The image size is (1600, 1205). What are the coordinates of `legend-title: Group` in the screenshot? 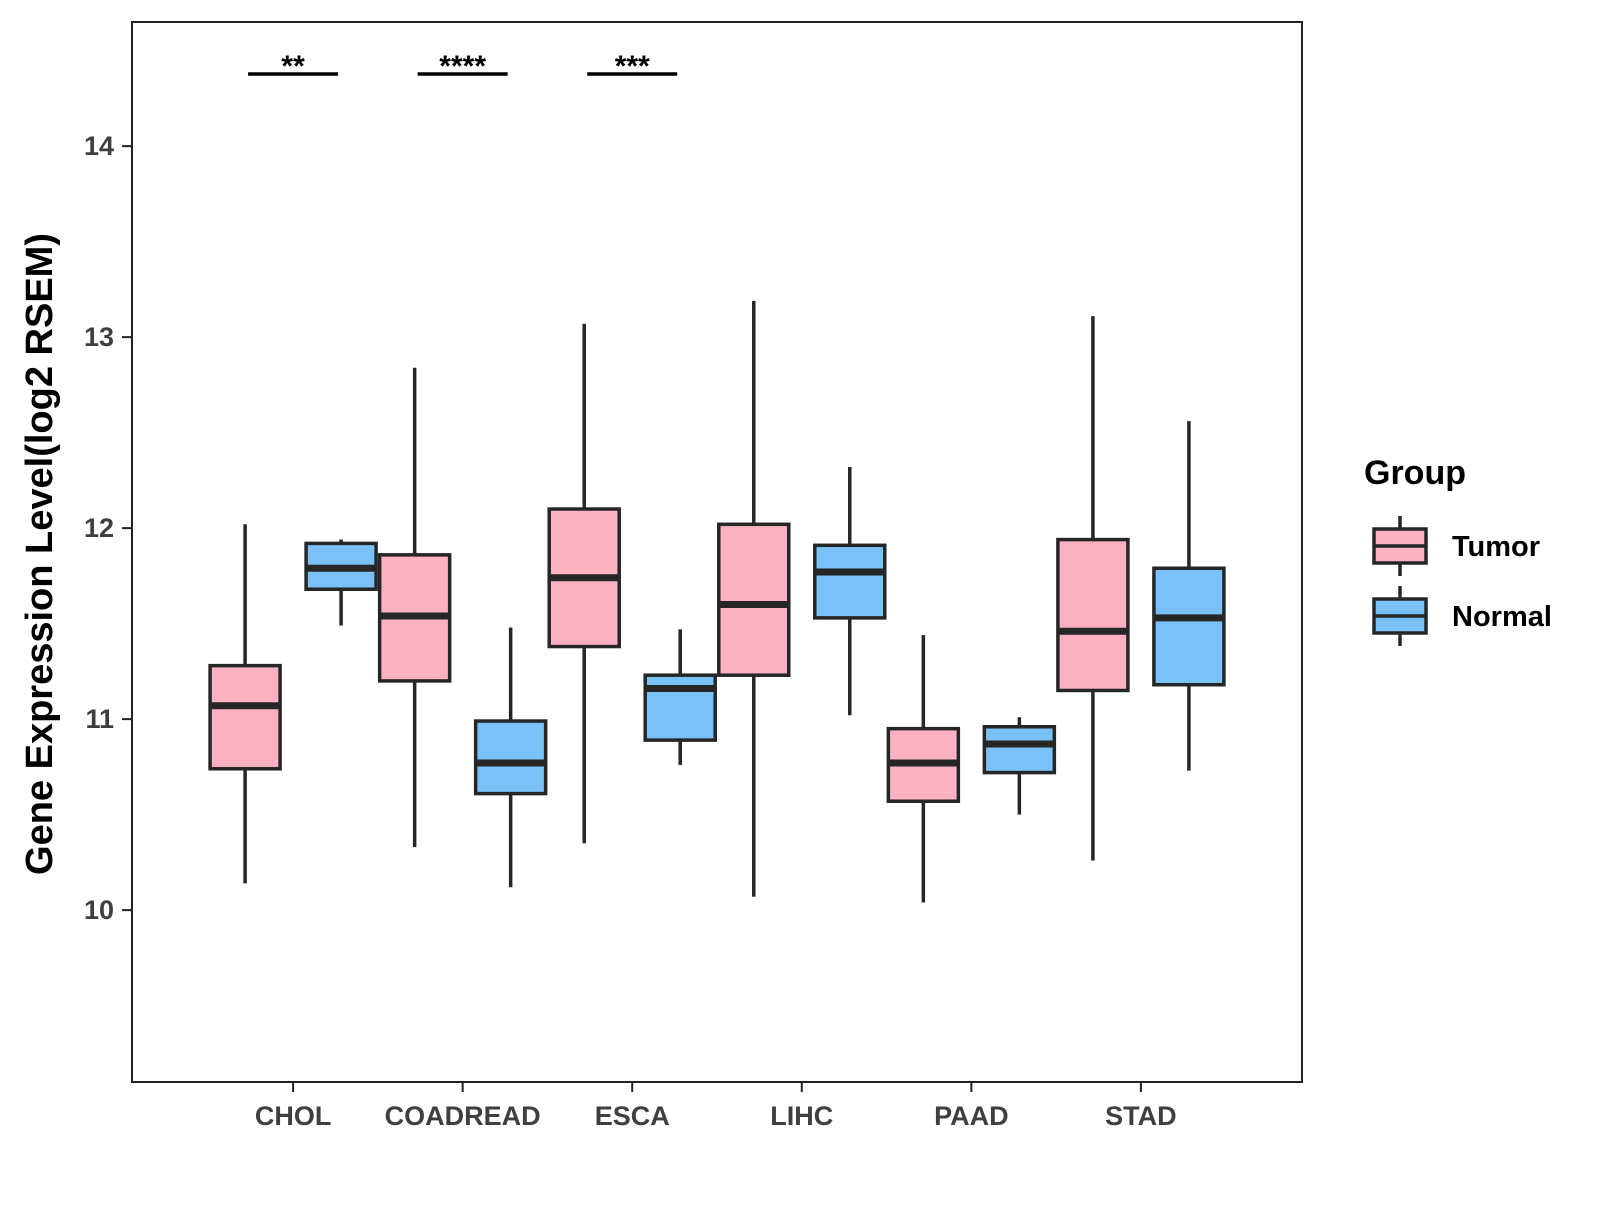 It's located at (1415, 473).